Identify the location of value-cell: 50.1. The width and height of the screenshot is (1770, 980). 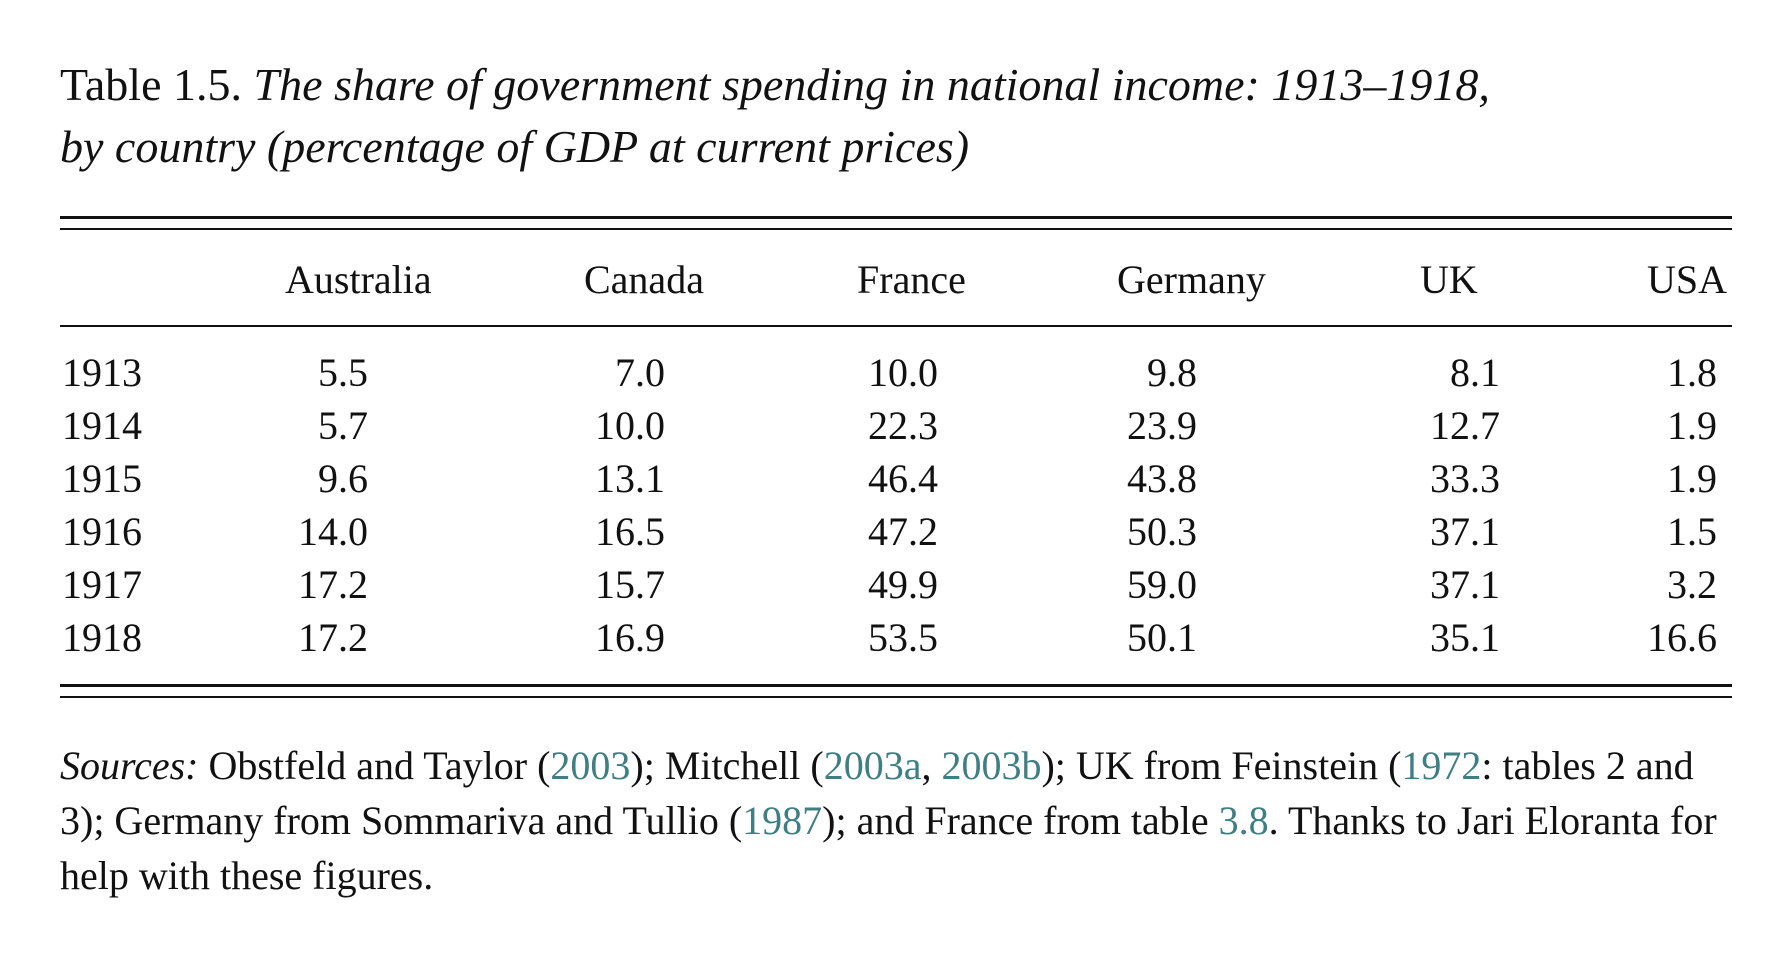
(1162, 637).